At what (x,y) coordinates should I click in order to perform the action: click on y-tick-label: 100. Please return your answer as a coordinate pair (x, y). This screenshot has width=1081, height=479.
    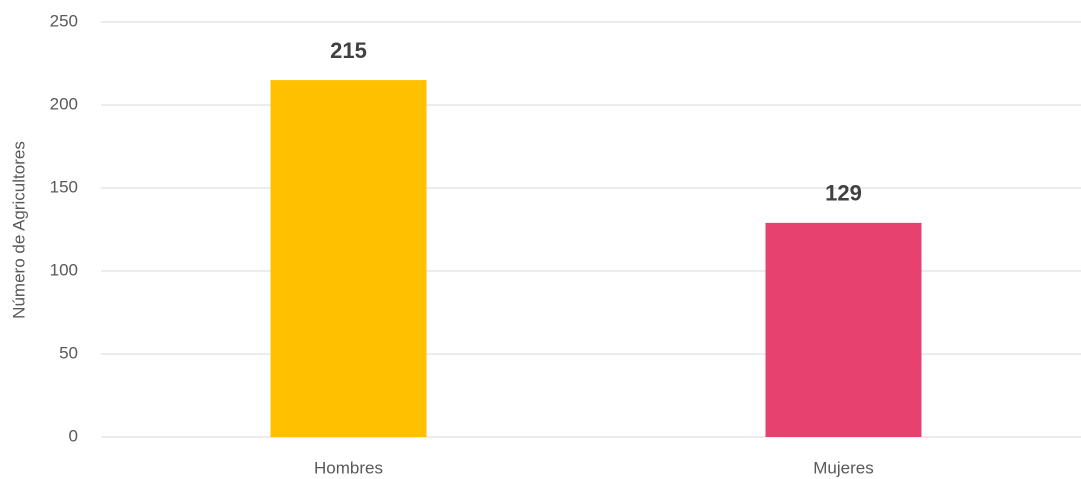
    Looking at the image, I should click on (64, 269).